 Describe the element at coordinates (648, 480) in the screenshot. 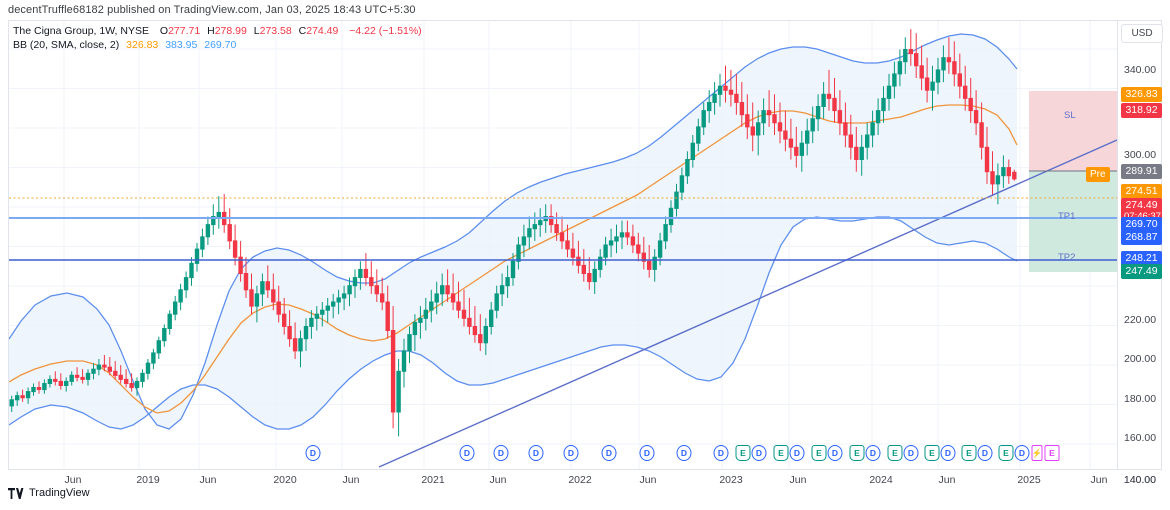

I see `time-label-8: Jun` at that location.